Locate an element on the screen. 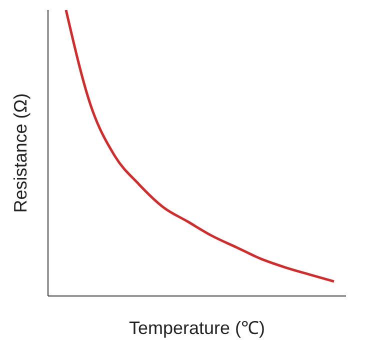  x-axis-title: Temperature (℃) is located at coordinates (197, 328).